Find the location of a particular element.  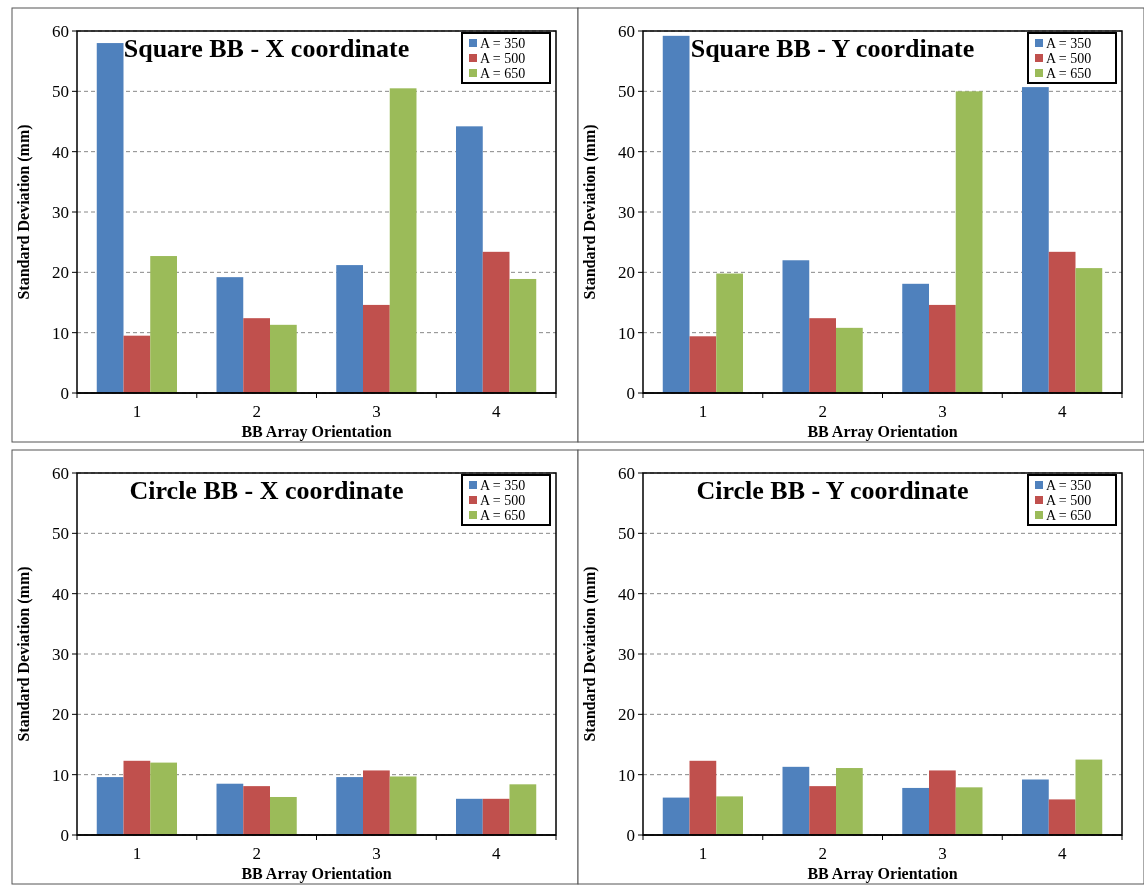

chart-title: Circle BB - Y coordinate is located at coordinates (832, 490).